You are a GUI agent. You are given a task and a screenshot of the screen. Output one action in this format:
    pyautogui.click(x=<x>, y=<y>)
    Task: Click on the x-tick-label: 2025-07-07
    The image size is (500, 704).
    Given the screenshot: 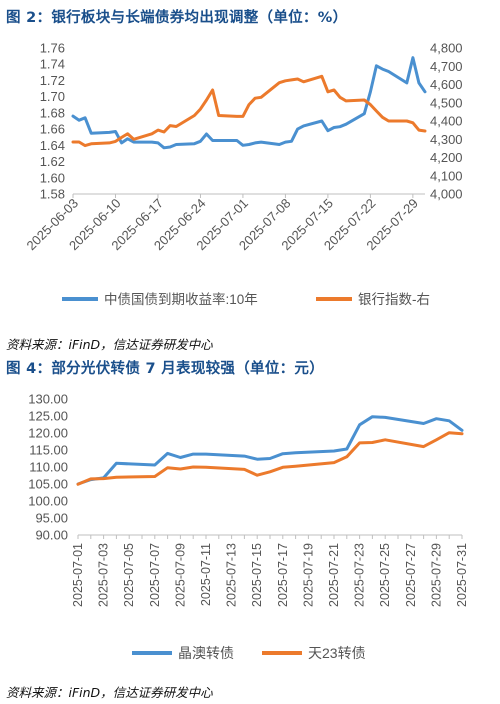 What is the action you would take?
    pyautogui.click(x=155, y=575)
    